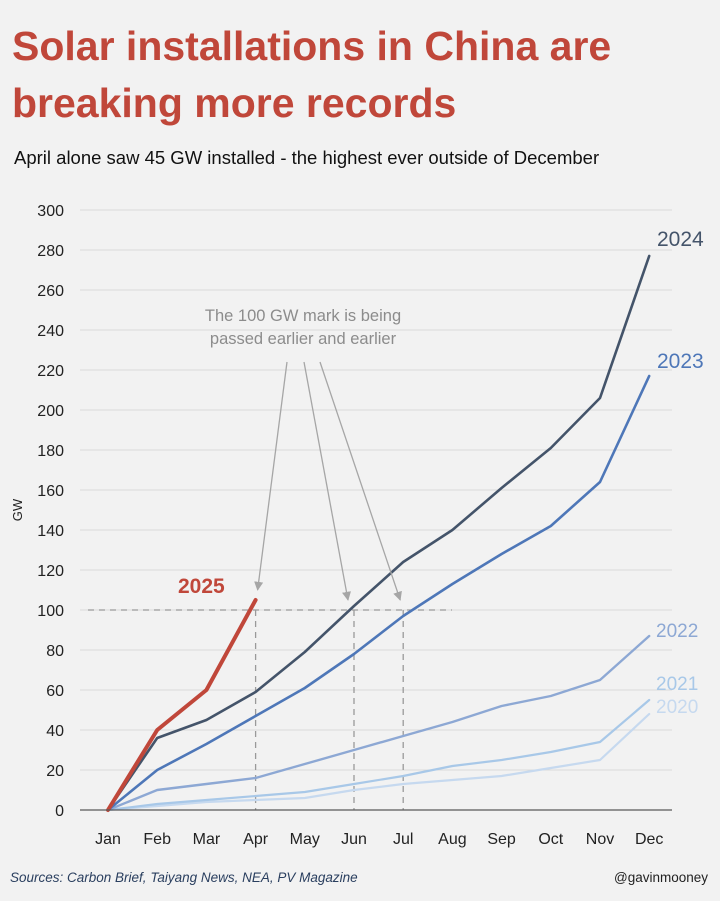 This screenshot has height=901, width=720. Describe the element at coordinates (677, 707) in the screenshot. I see `series-label-2020: 2020` at that location.